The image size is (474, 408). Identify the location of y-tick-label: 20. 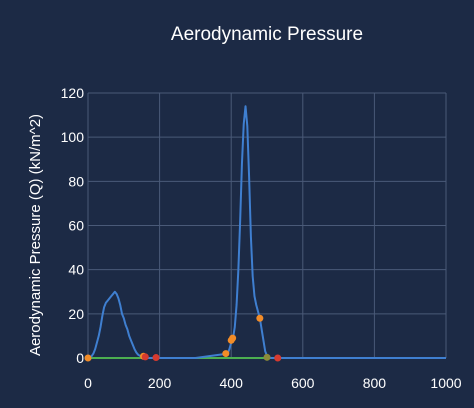
(76, 314).